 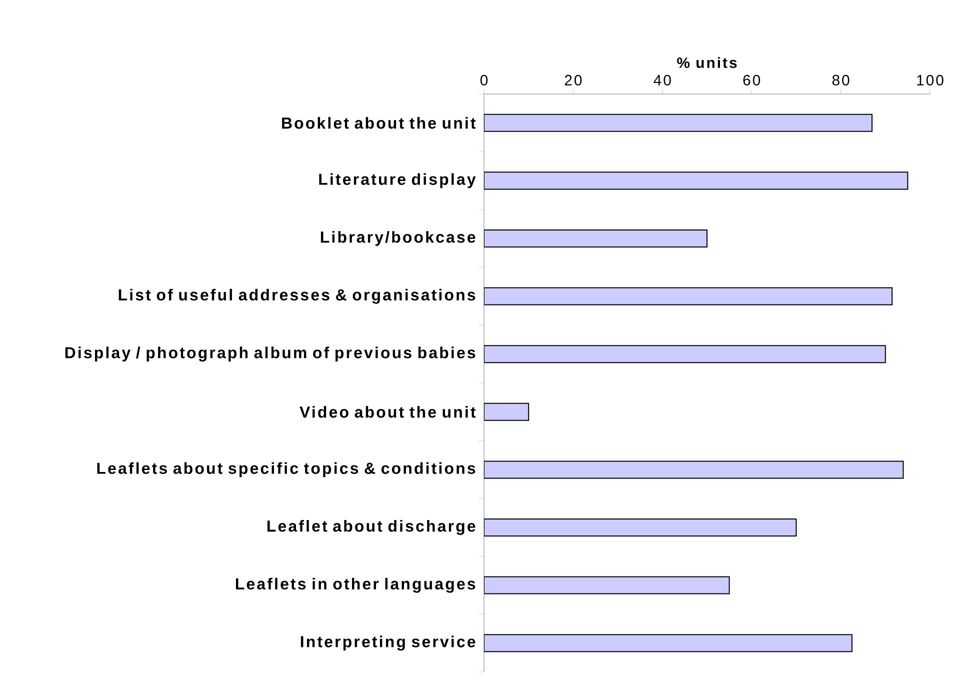 I want to click on y-tick-label: Booklet about the unit, so click(x=379, y=123).